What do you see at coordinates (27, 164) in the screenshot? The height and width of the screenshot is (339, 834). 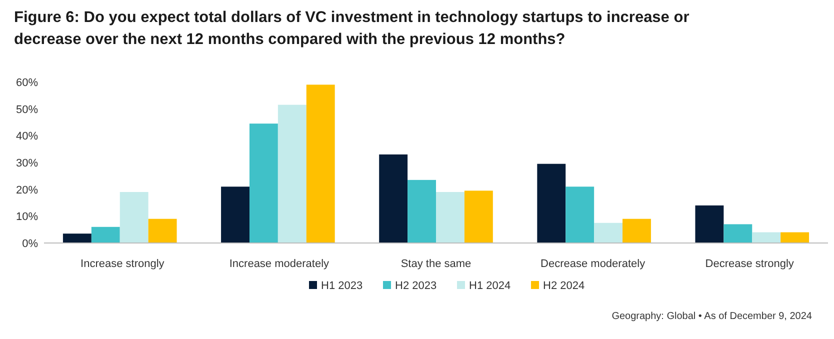 I see `y-tick-label: 30%` at bounding box center [27, 164].